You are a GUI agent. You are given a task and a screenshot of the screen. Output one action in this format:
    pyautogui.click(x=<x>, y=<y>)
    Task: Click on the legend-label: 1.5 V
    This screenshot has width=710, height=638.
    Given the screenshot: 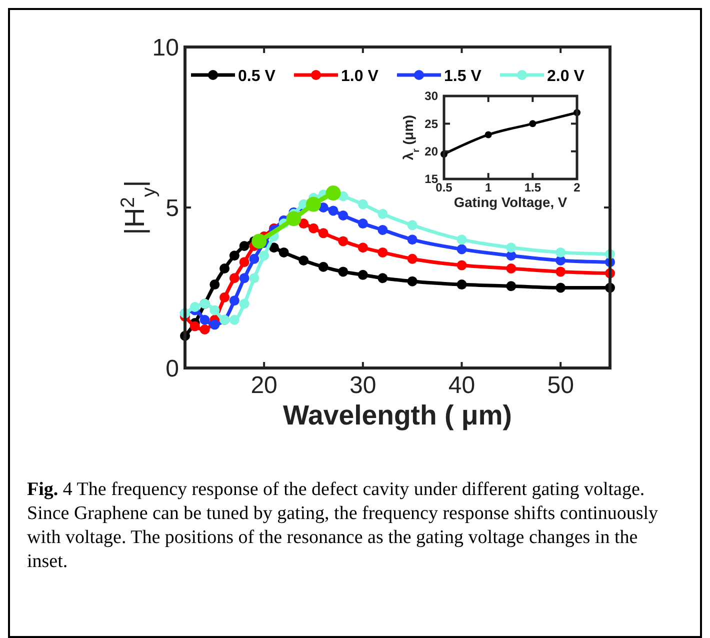 What is the action you would take?
    pyautogui.click(x=463, y=76)
    